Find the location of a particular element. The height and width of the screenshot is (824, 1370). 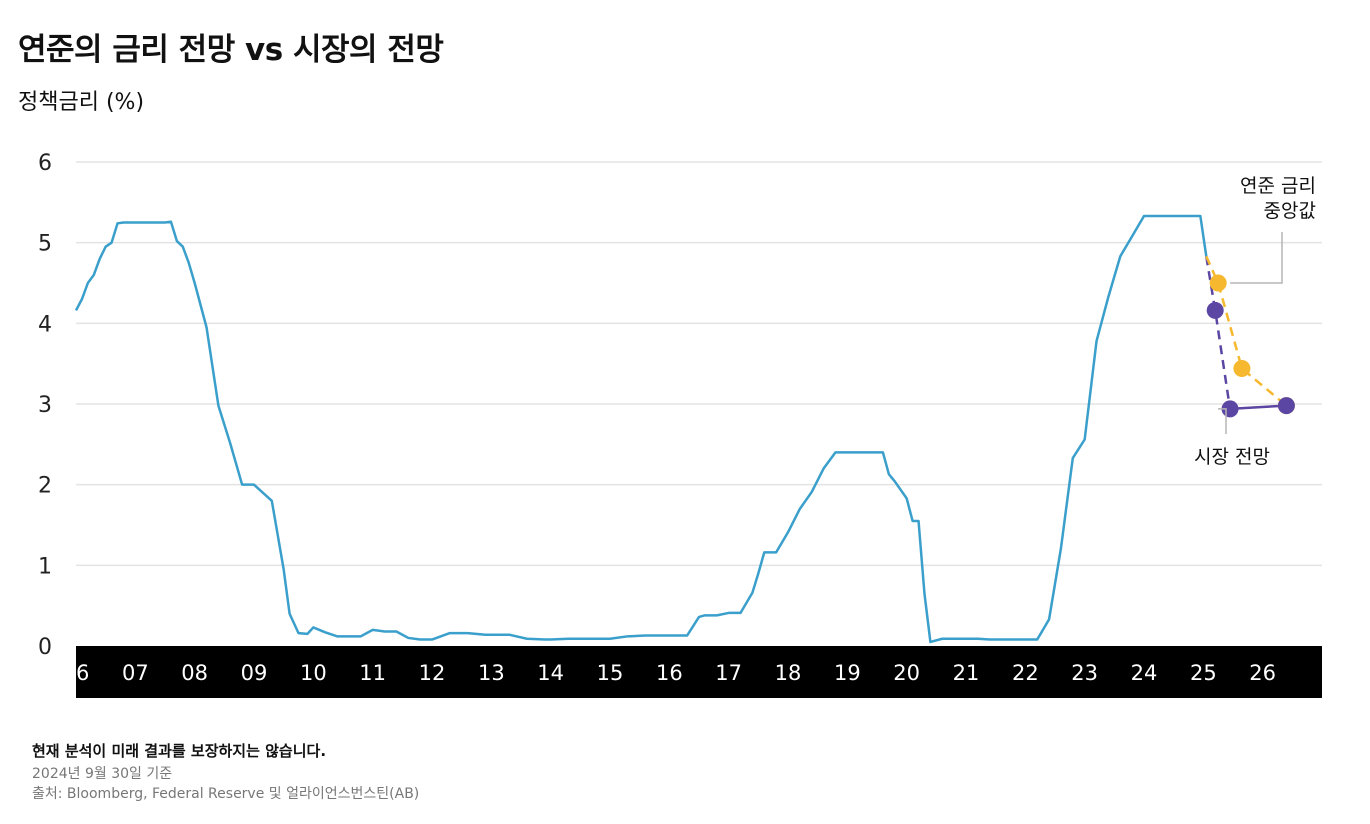

fed-median-label: 중앙값 is located at coordinates (1290, 211).